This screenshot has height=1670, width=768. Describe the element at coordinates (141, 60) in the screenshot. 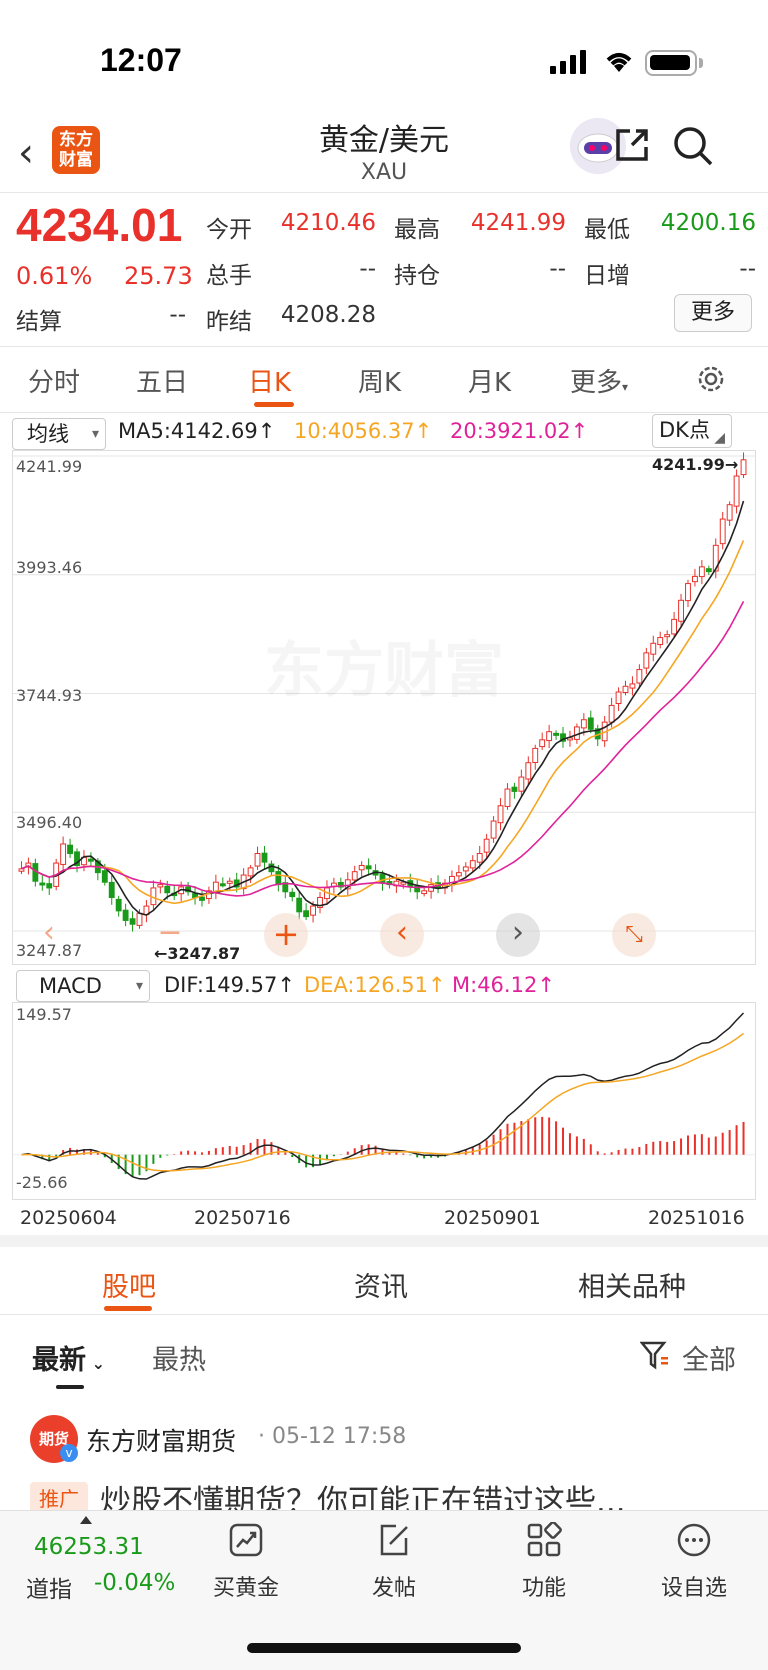

I see `status-time: 12:07` at that location.